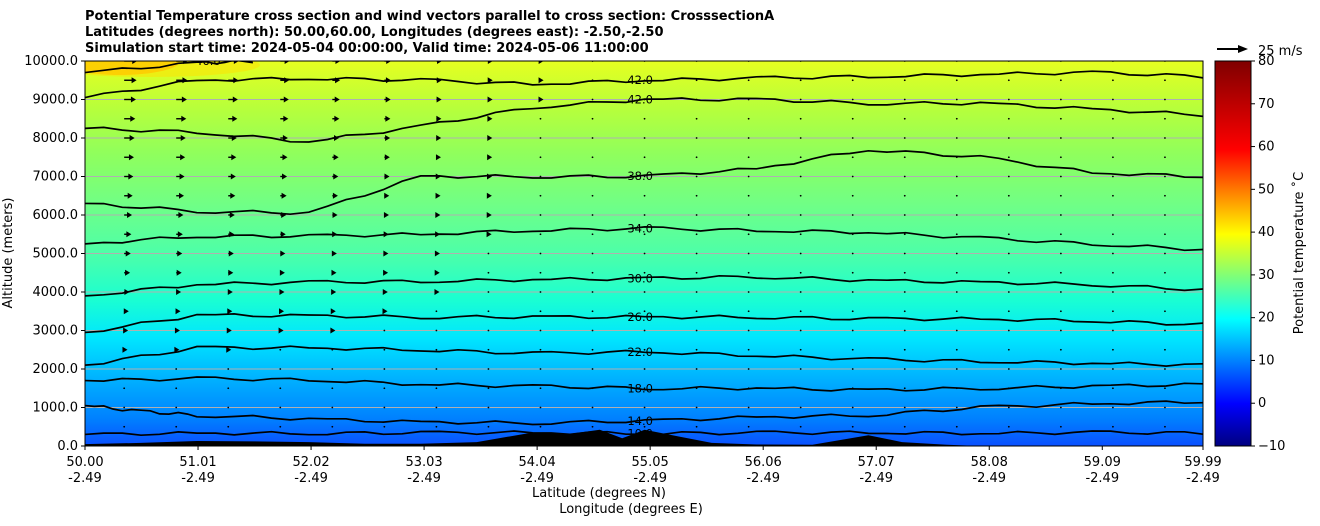 Image resolution: width=1320 pixels, height=526 pixels. Describe the element at coordinates (1266, 360) in the screenshot. I see `colorbar-tick-label: 10` at that location.